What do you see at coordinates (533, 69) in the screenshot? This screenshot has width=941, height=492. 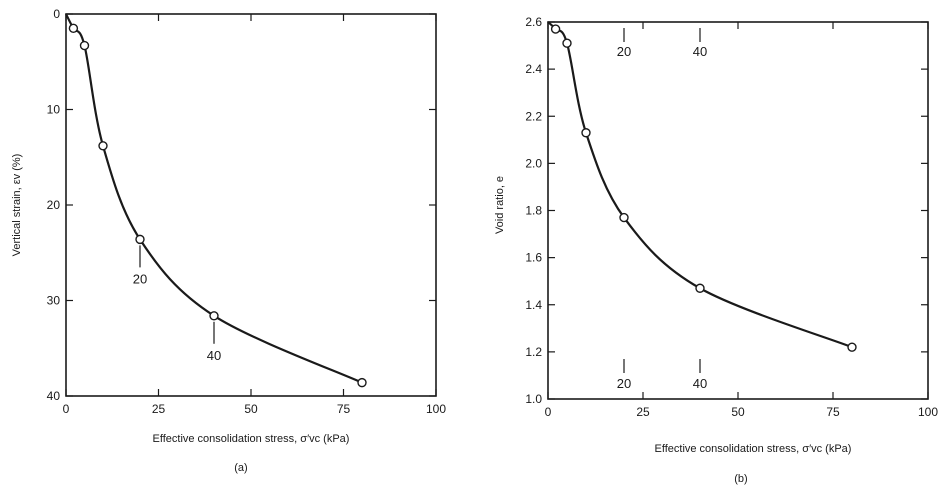 I see `y-tick-label: 2.4` at bounding box center [533, 69].